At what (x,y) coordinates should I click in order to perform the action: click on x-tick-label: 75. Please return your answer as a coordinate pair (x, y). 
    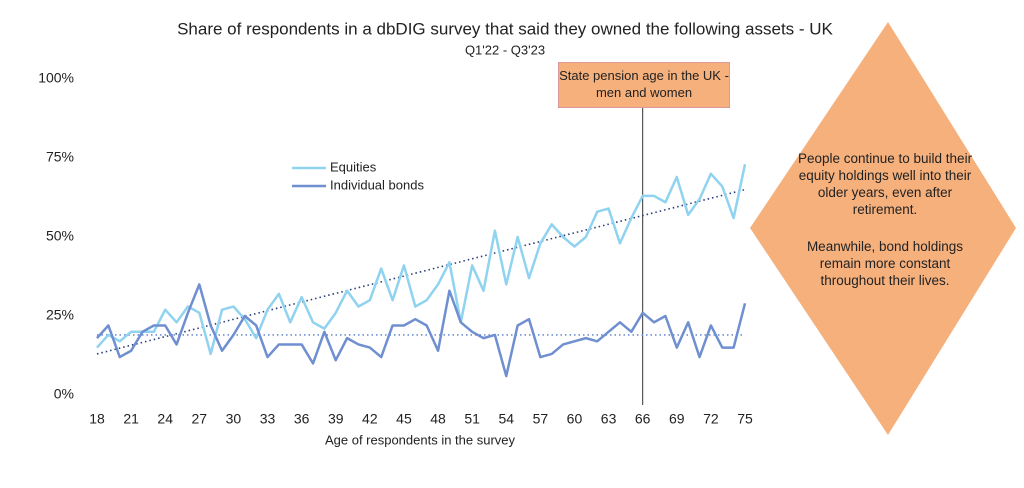
    Looking at the image, I should click on (745, 419).